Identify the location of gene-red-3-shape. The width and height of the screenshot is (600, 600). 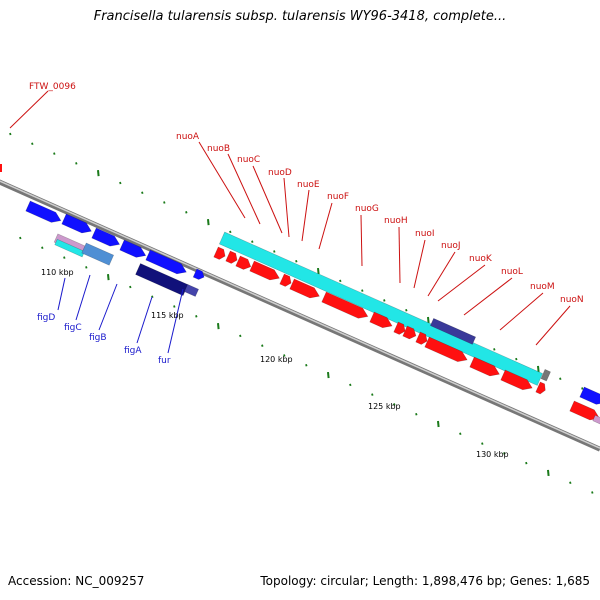
(243, 262).